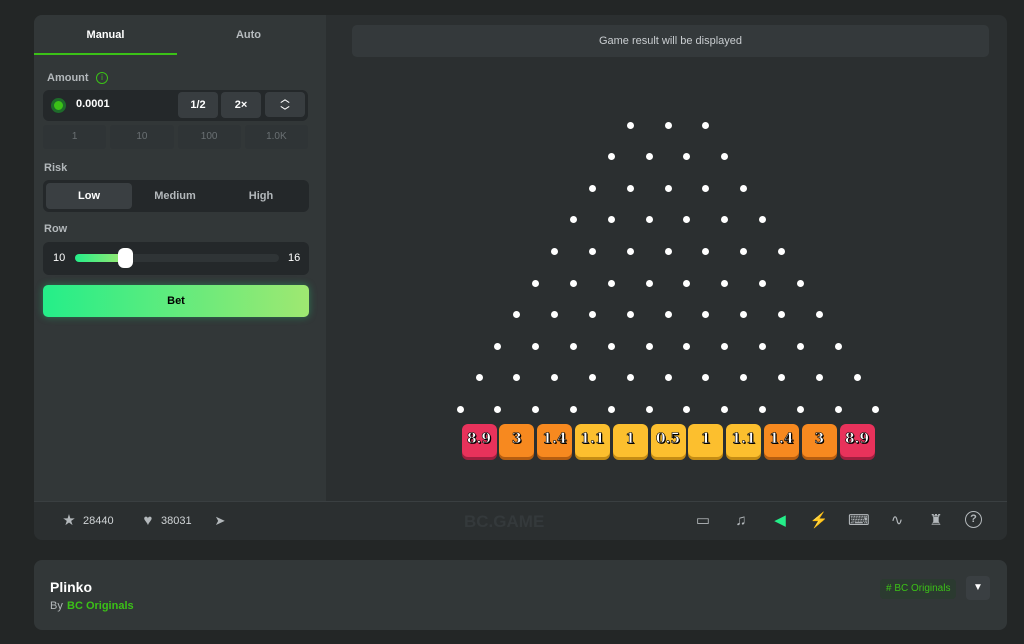  Describe the element at coordinates (125, 258) in the screenshot. I see `slider-handle` at that location.